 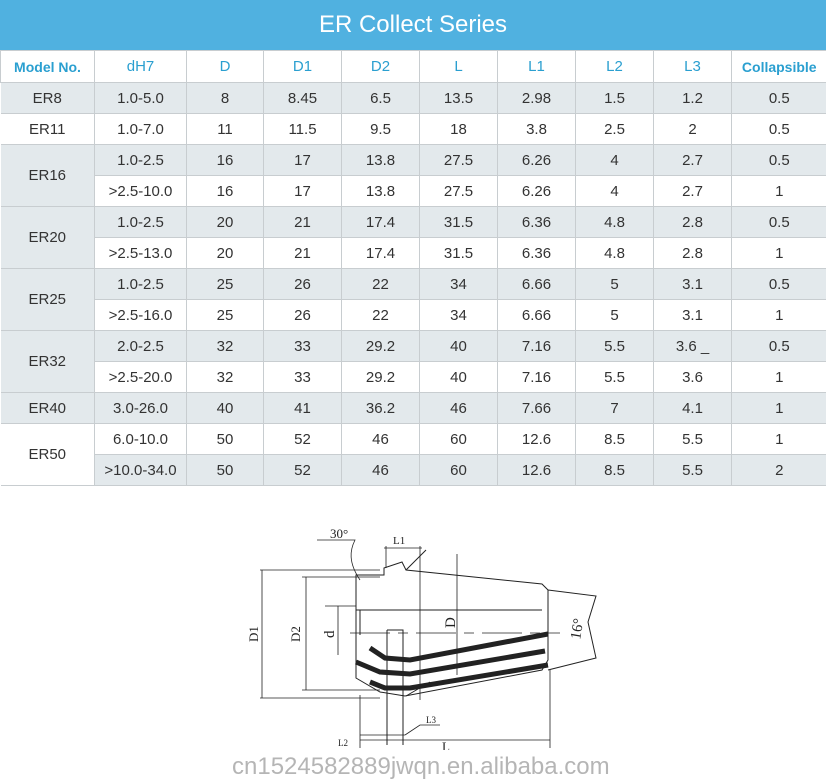 What do you see at coordinates (692, 377) in the screenshot?
I see `table-cell: 3.6` at bounding box center [692, 377].